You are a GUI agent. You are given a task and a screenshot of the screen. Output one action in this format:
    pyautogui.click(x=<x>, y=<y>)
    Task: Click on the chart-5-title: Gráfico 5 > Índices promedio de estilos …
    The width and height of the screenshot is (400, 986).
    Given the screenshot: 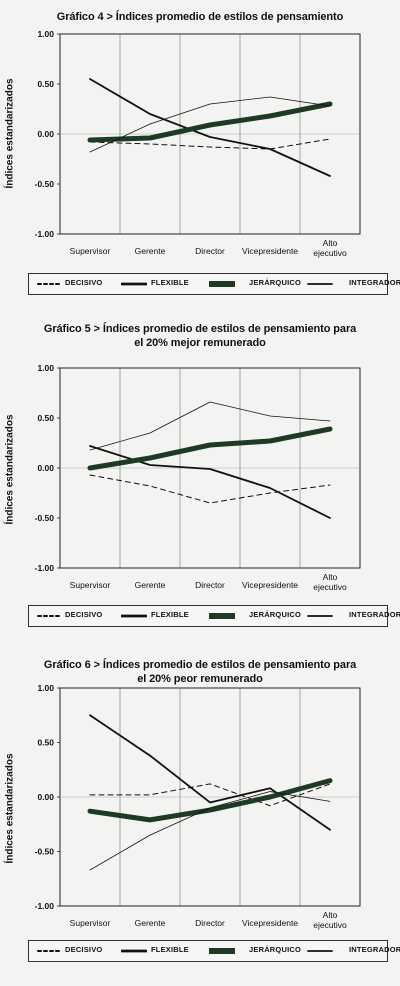 What is the action you would take?
    pyautogui.click(x=200, y=336)
    